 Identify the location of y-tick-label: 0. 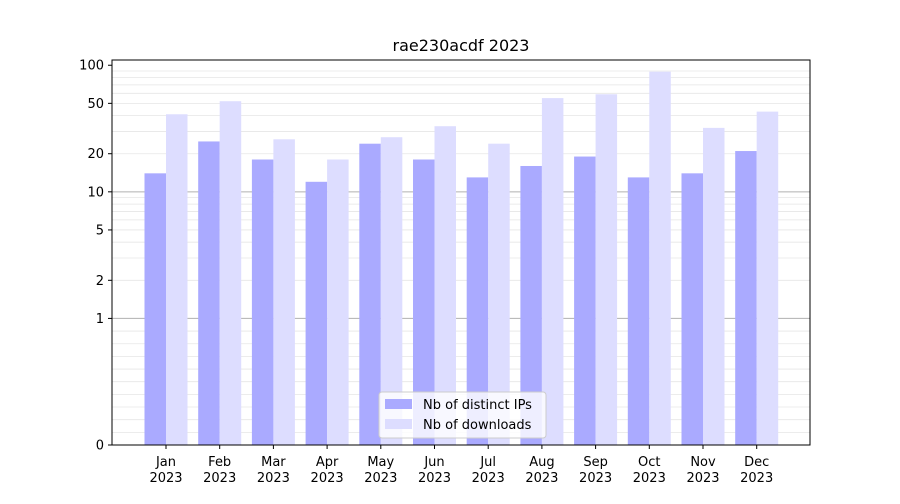
(100, 446).